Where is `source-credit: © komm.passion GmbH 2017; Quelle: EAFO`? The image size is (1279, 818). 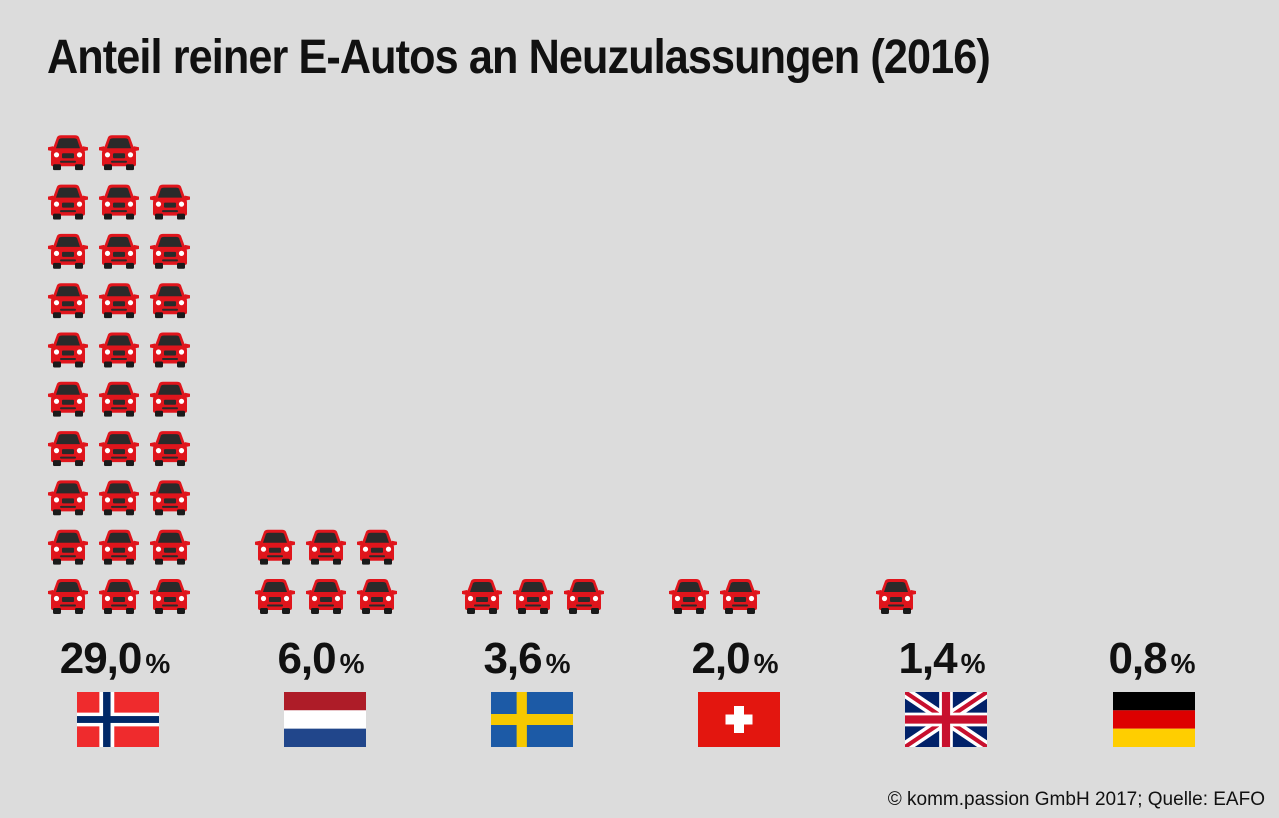 source-credit: © komm.passion GmbH 2017; Quelle: EAFO is located at coordinates (1076, 799).